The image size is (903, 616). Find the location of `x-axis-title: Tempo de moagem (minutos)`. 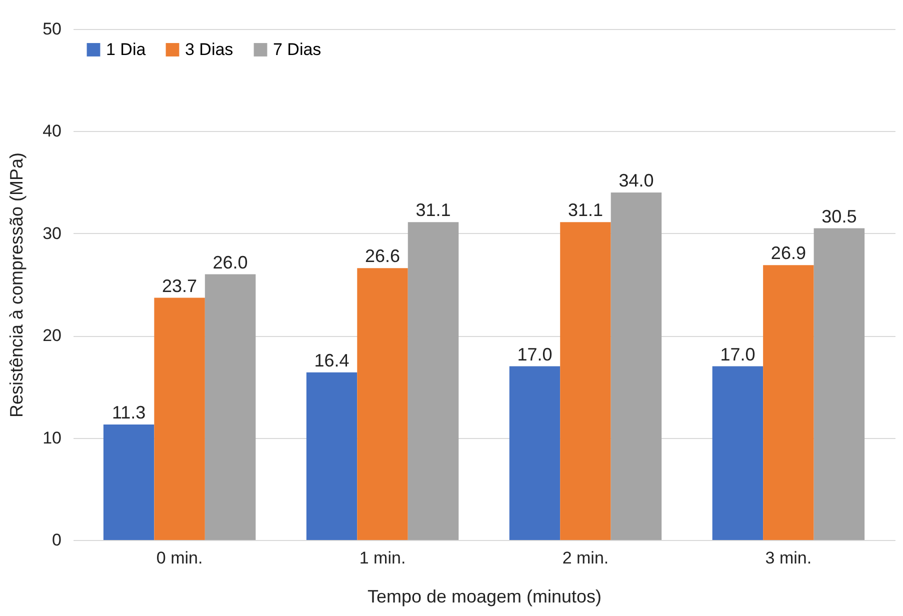

x-axis-title: Tempo de moagem (minutos) is located at coordinates (484, 596).